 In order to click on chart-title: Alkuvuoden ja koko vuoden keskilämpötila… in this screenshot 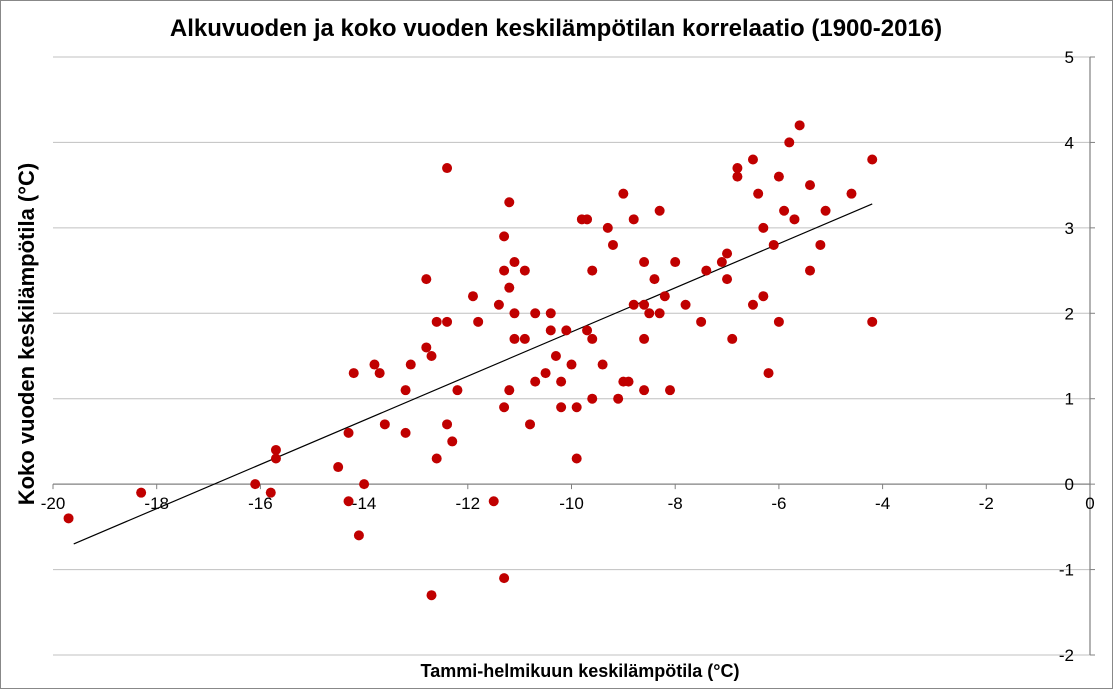, I will do `click(556, 28)`.